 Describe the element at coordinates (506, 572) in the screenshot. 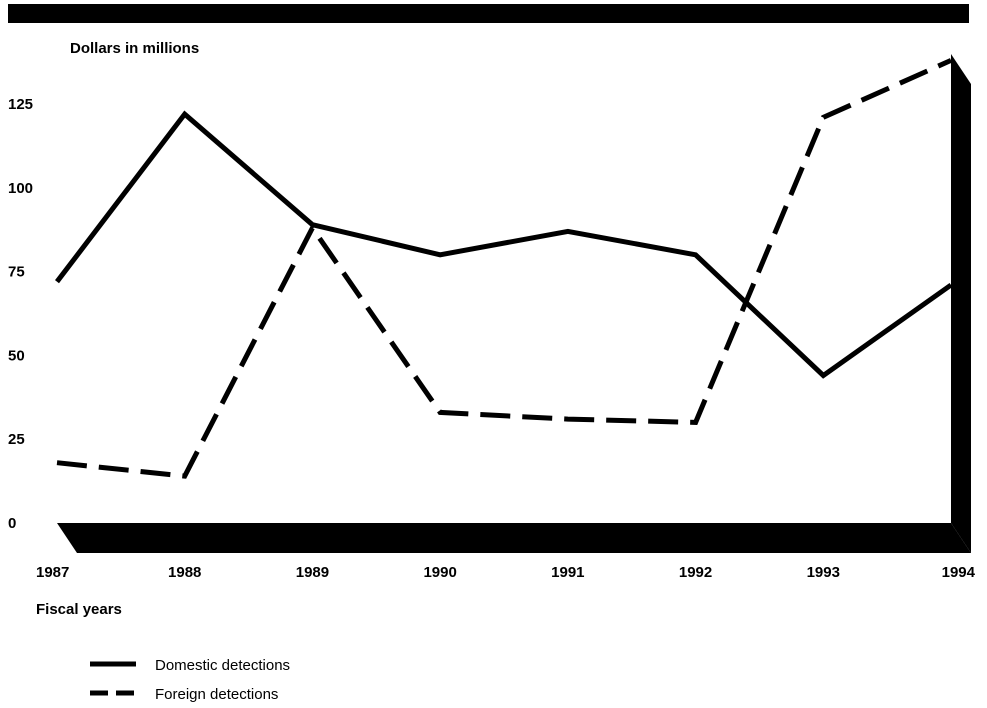

I see `x-tick-labels: 1987 1988 1989 1990 1991 1992 1993 1994` at that location.